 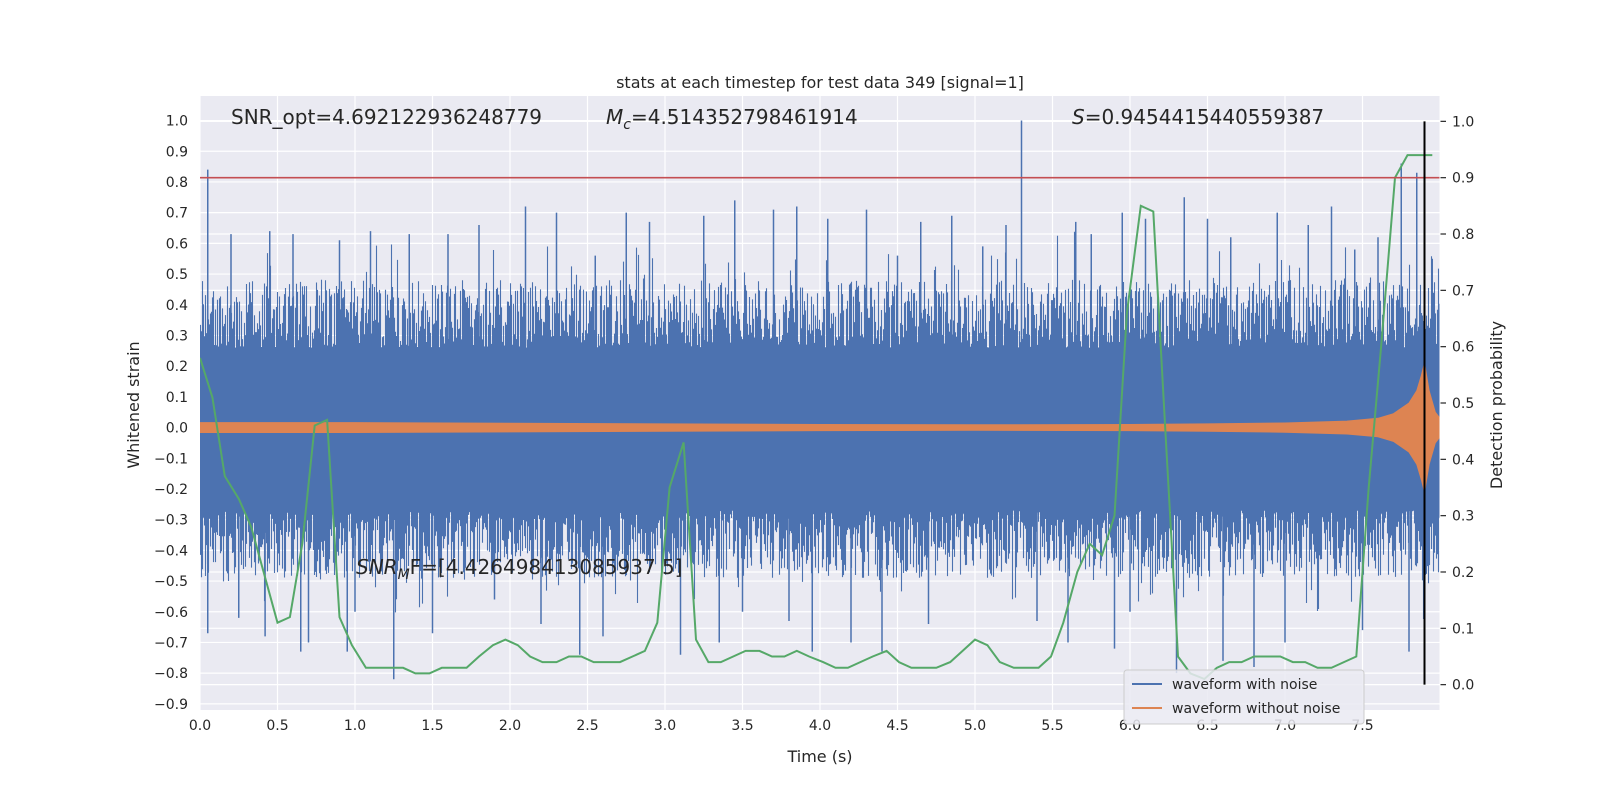 I want to click on clean-waveform-envelope, so click(x=820, y=427).